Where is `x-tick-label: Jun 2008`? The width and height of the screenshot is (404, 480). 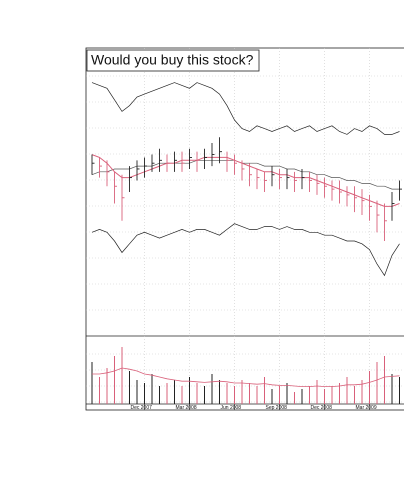
x-tick-label: Jun 2008 is located at coordinates (231, 408).